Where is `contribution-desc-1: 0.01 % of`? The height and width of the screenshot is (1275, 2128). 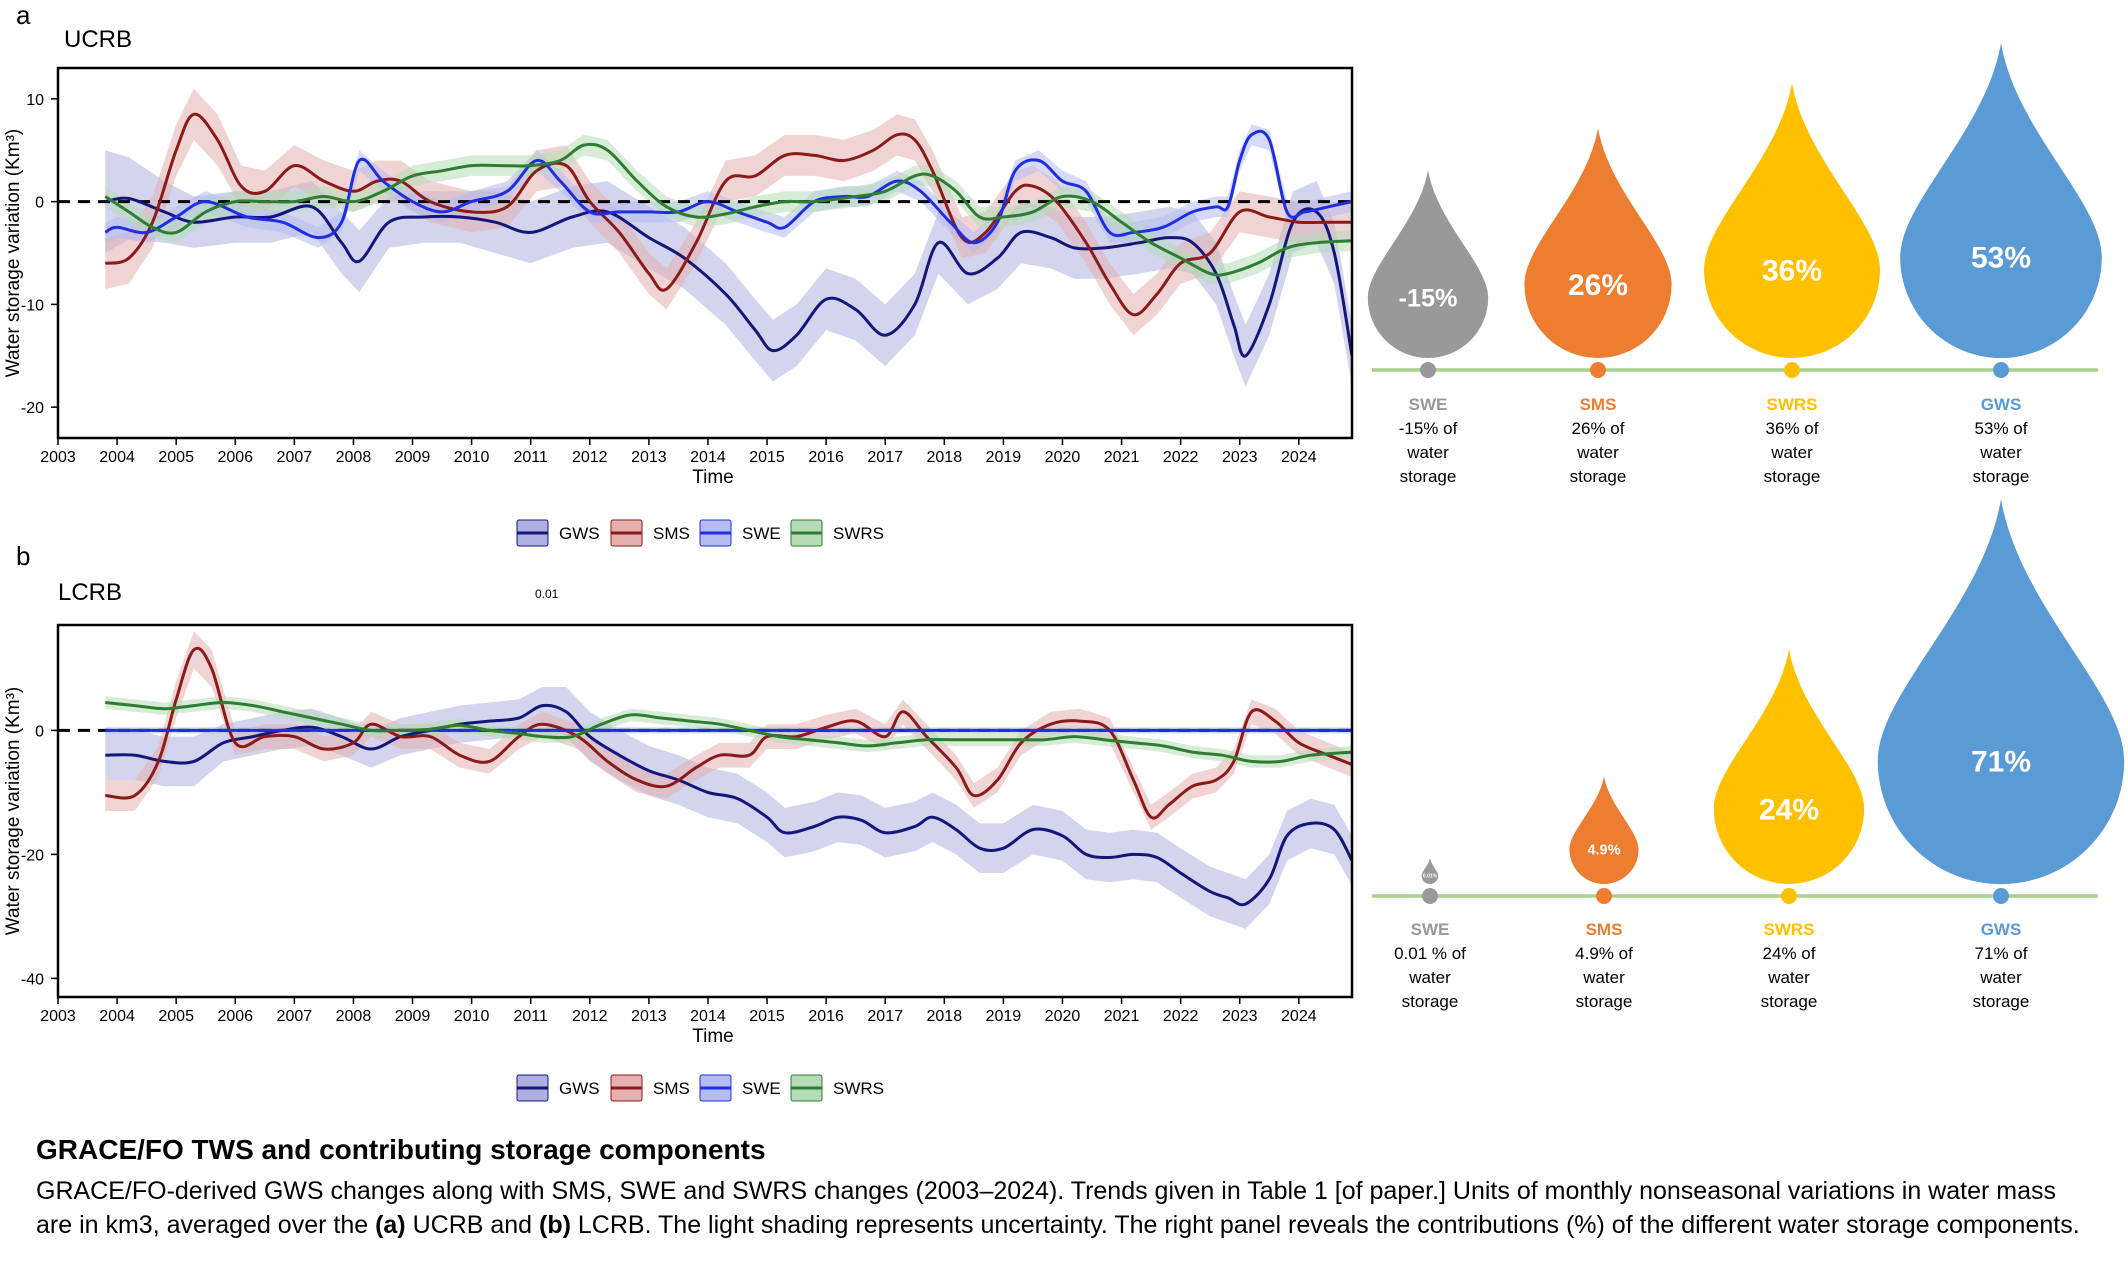 contribution-desc-1: 0.01 % of is located at coordinates (1430, 953).